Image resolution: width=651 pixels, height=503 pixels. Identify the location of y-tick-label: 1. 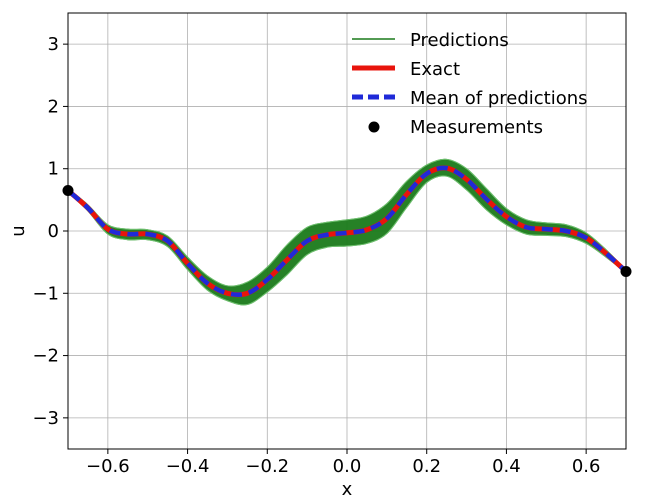
(53, 169).